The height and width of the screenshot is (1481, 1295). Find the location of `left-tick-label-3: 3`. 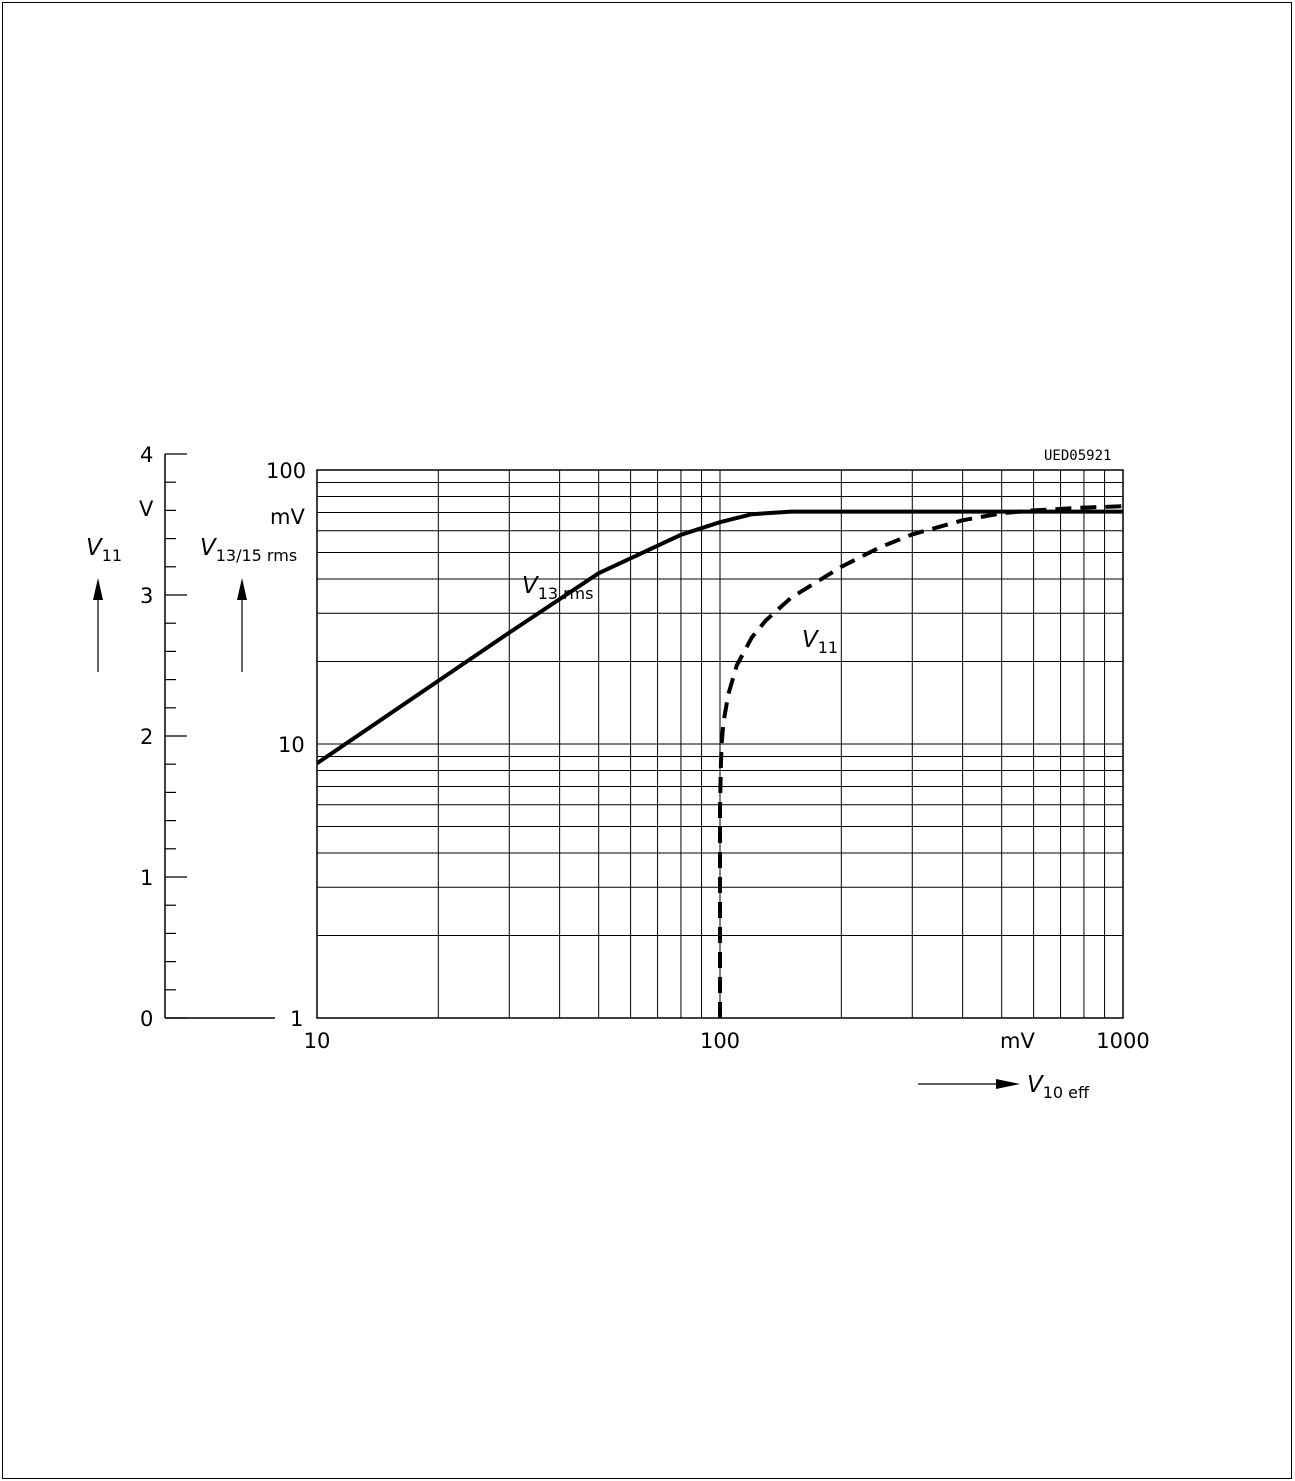

left-tick-label-3: 3 is located at coordinates (146, 596).